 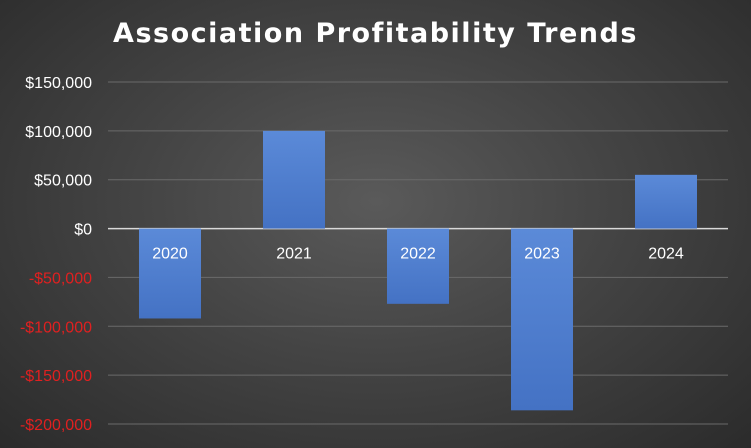 What do you see at coordinates (375, 33) in the screenshot?
I see `chart-title: Association Profitability Trends` at bounding box center [375, 33].